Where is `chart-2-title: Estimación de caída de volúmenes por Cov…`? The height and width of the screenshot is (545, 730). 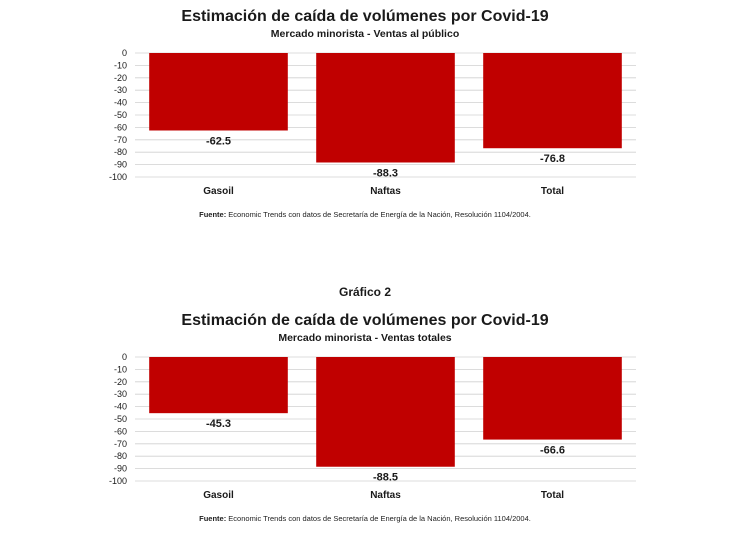
chart-2-title: Estimación de caída de volúmenes por Cov… is located at coordinates (365, 320).